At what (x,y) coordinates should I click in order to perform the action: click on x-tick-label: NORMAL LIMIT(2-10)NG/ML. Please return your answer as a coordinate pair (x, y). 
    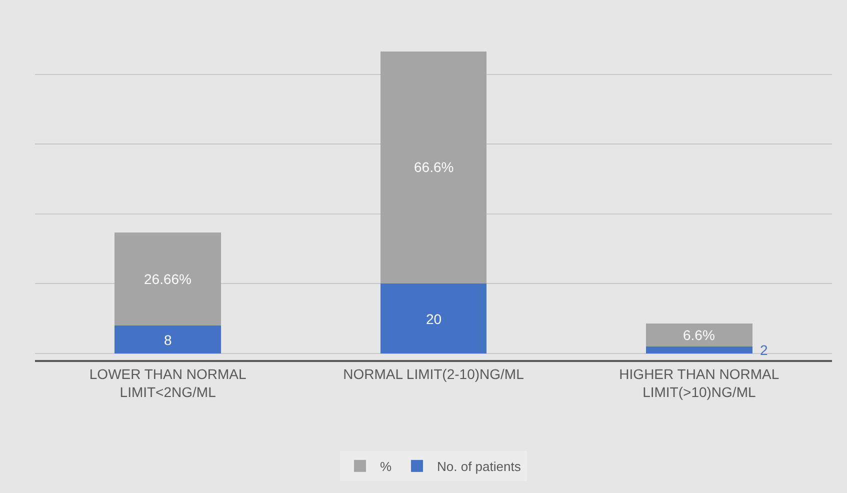
    Looking at the image, I should click on (433, 374).